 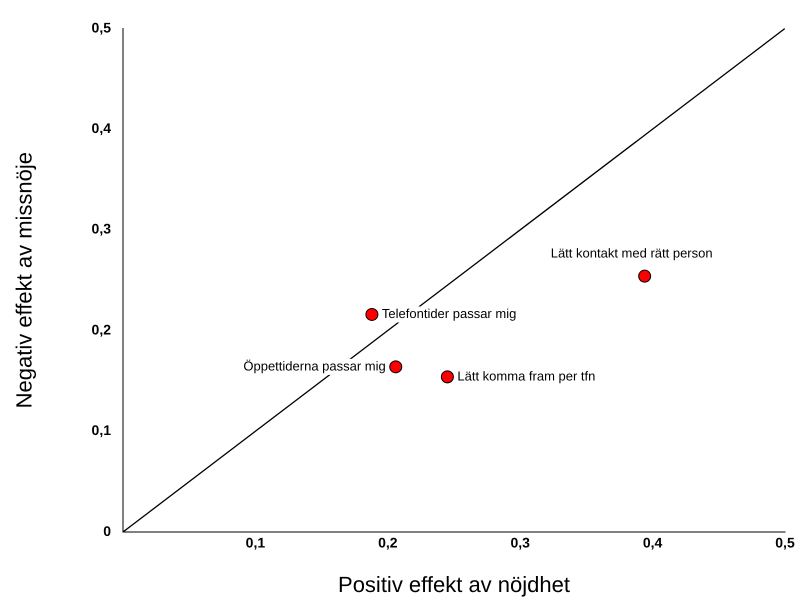 I want to click on x-axis-title: Positiv effekt av nöjdhet, so click(x=454, y=584).